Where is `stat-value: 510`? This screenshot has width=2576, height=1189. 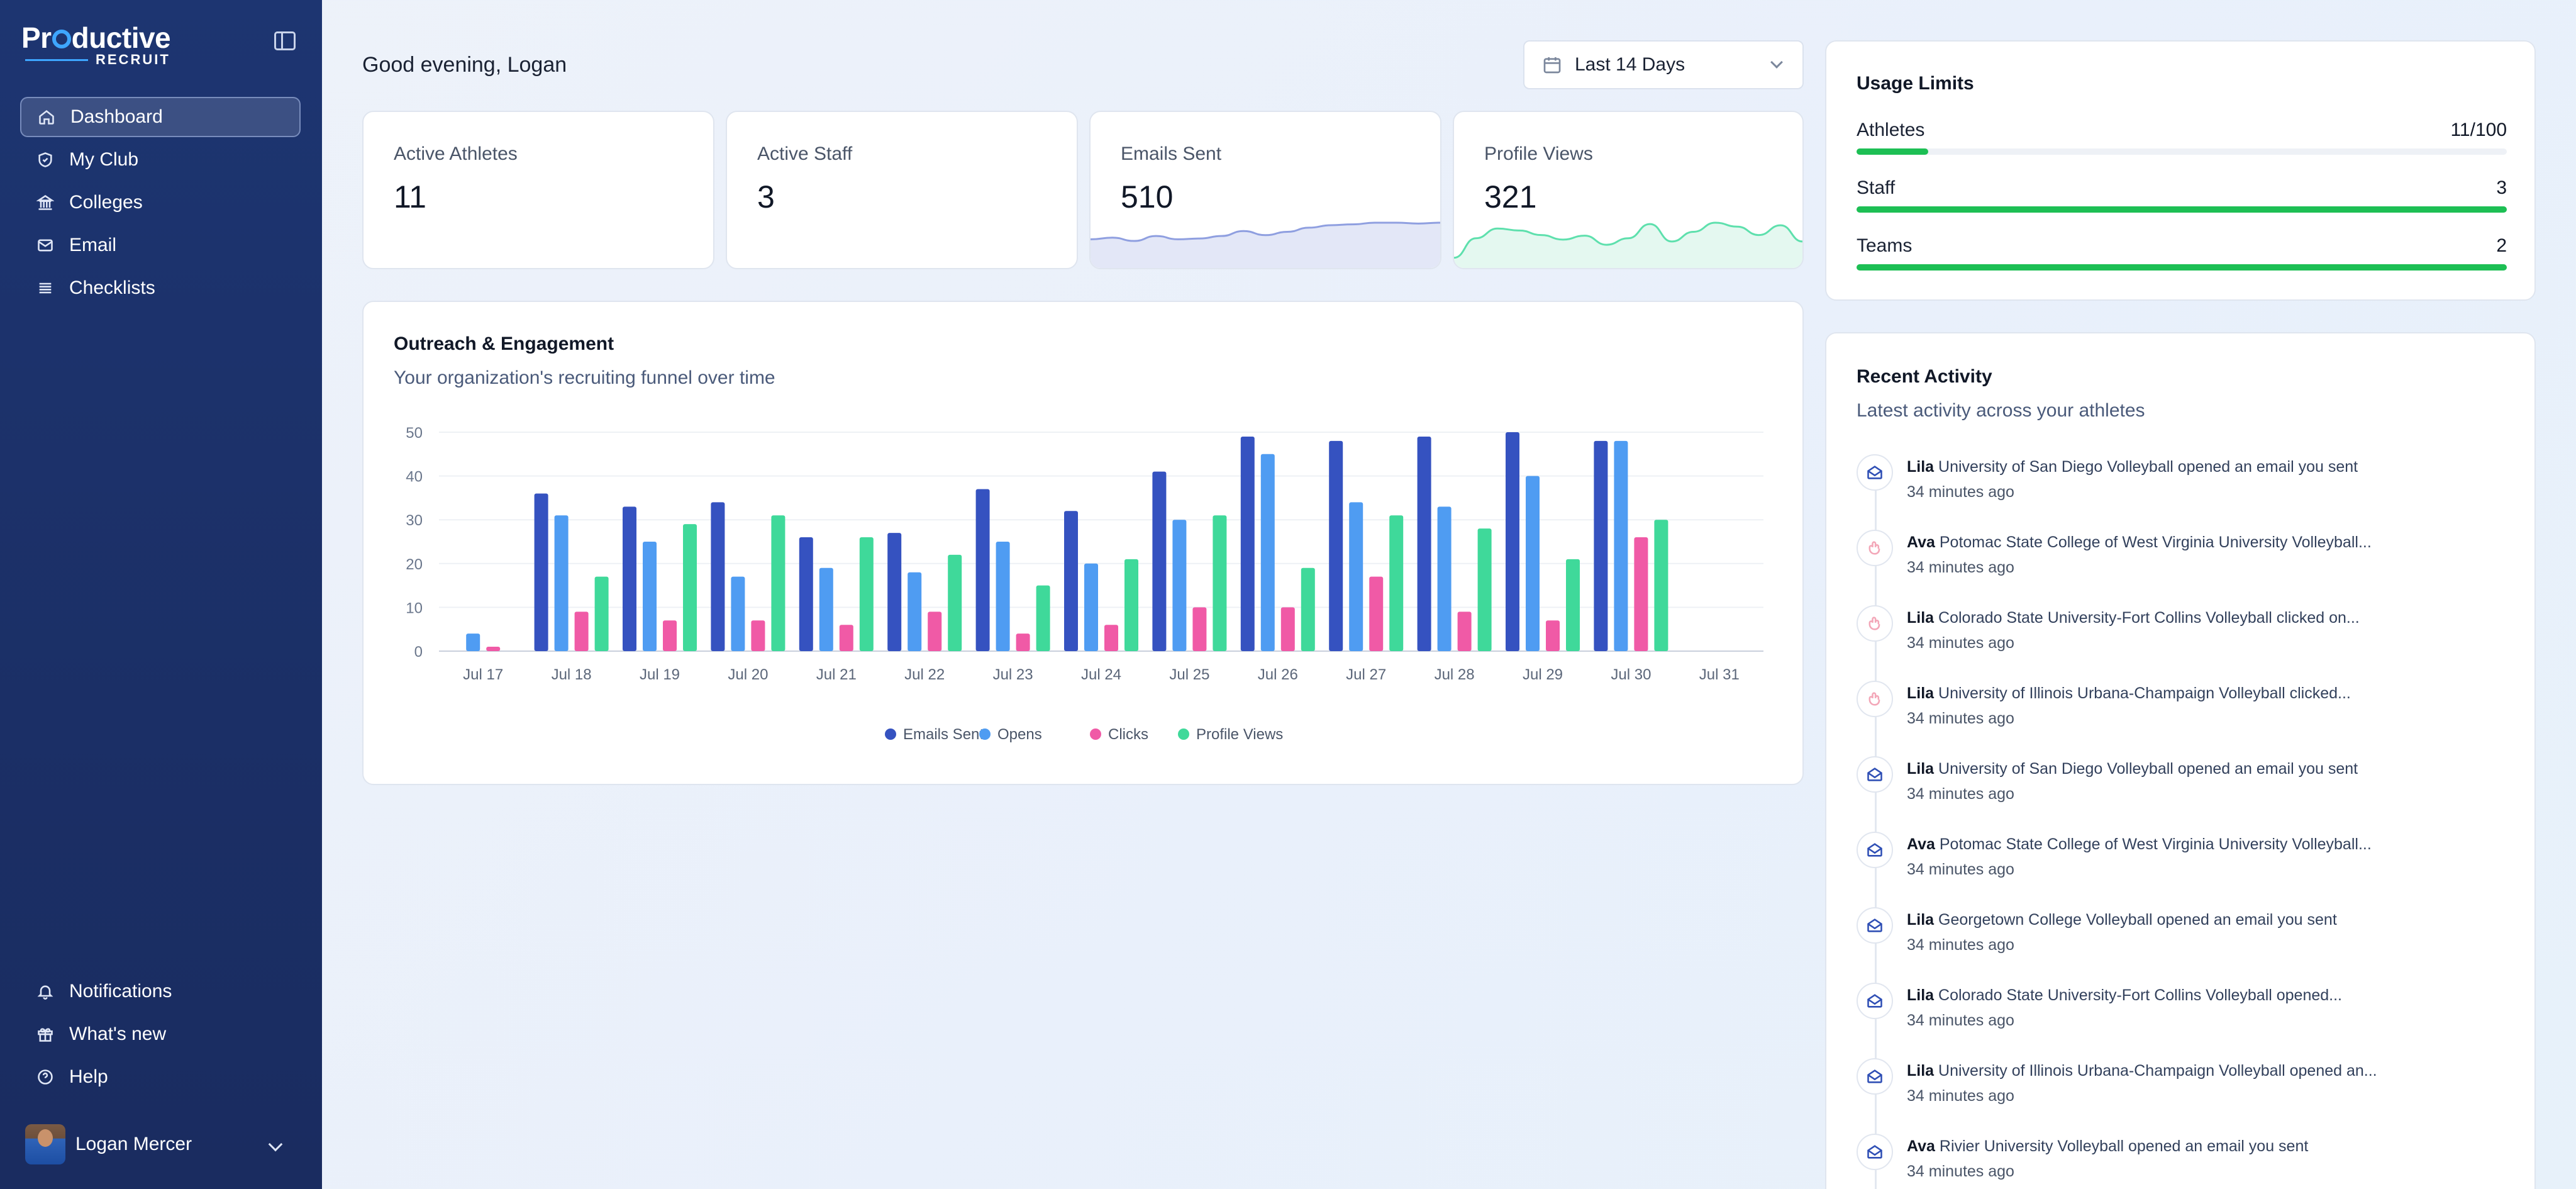 stat-value: 510 is located at coordinates (1147, 197).